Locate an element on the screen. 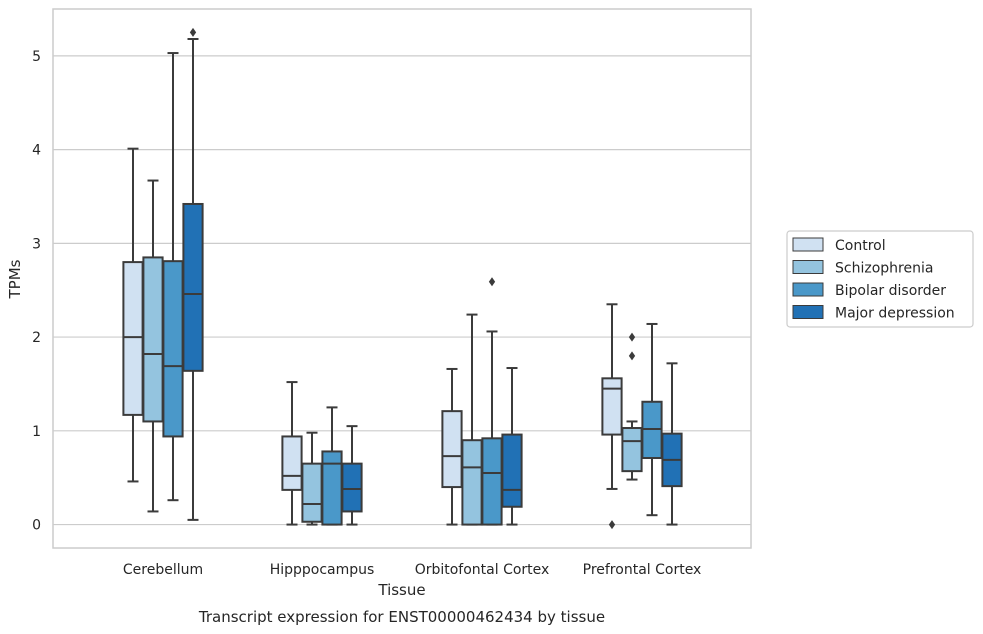 This screenshot has width=983, height=634. x-axis-label: Tissue is located at coordinates (401, 590).